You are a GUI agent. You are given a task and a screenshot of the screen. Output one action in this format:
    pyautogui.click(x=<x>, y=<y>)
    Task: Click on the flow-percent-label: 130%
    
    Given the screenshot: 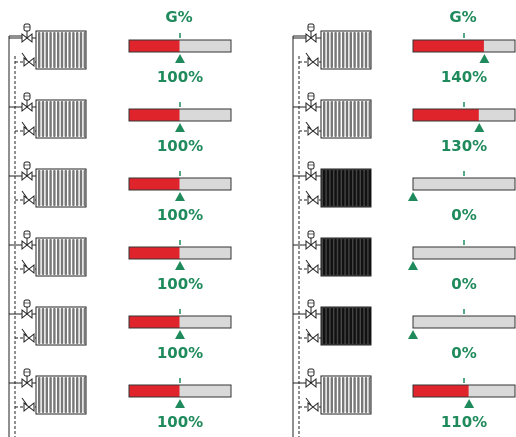 What is the action you would take?
    pyautogui.click(x=464, y=146)
    